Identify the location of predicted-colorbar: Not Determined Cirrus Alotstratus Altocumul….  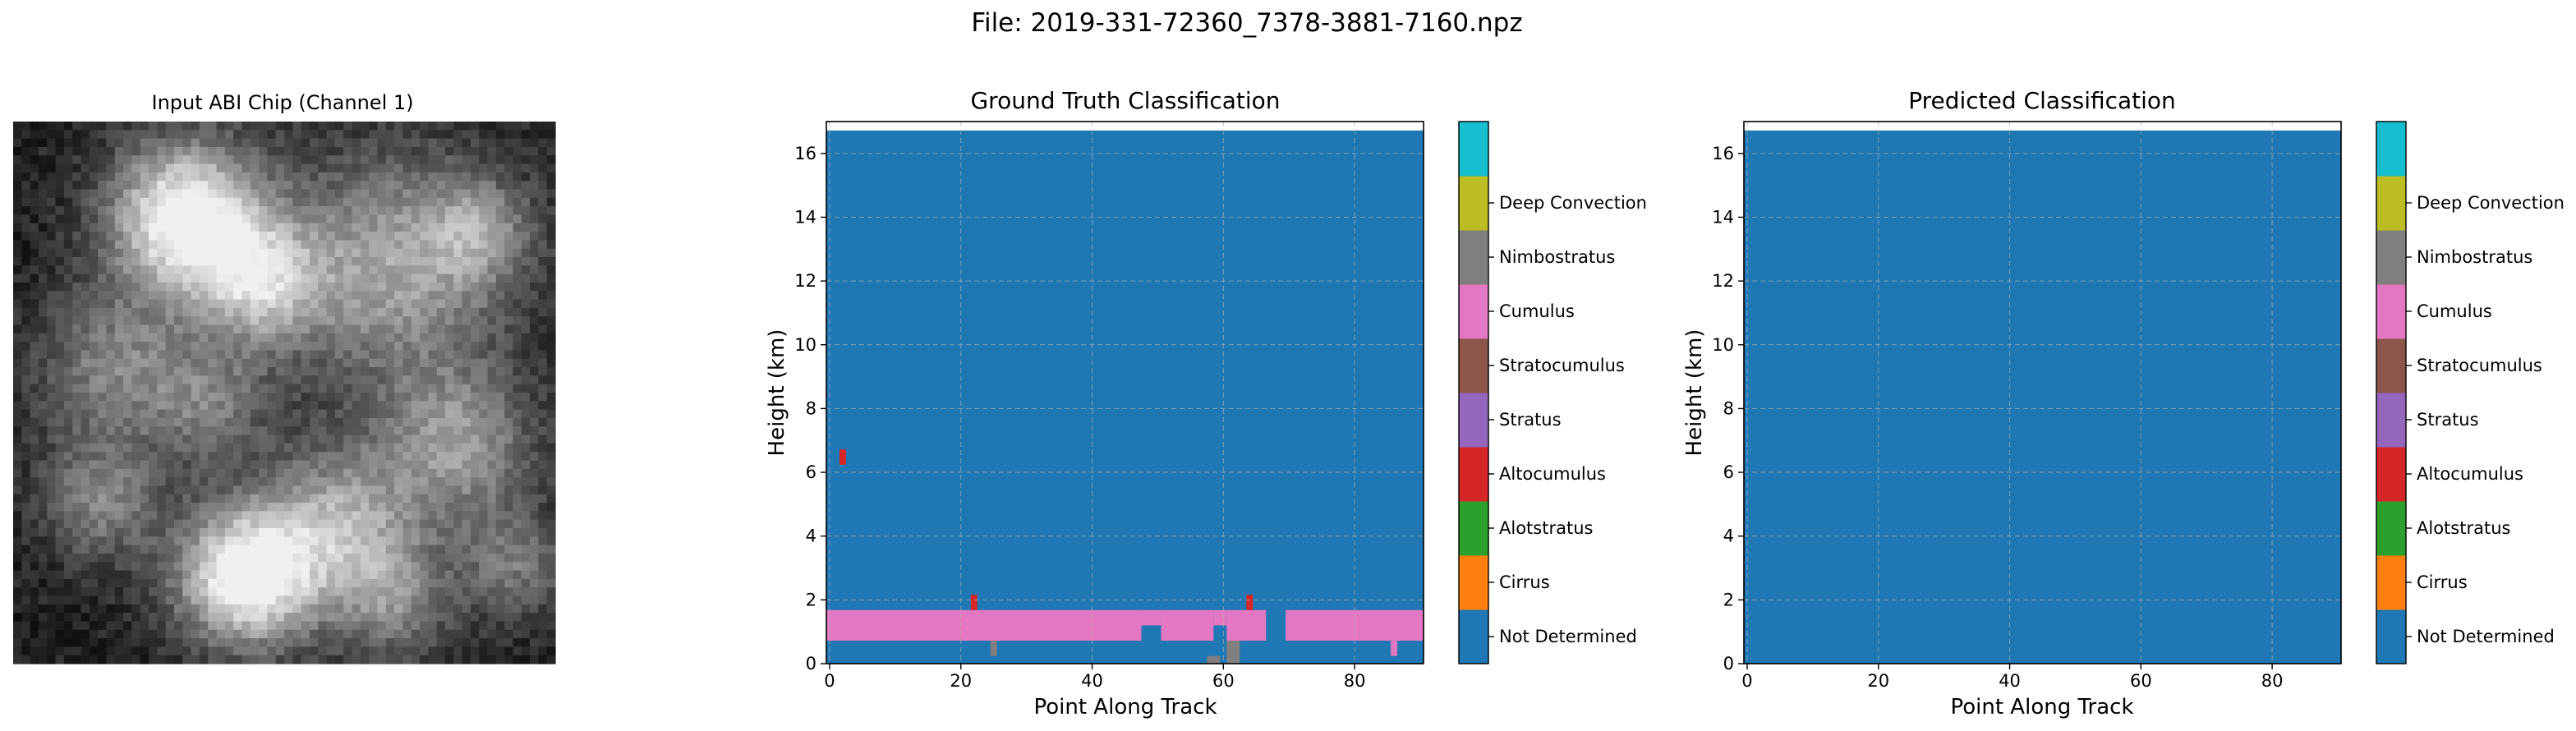
(2470, 392).